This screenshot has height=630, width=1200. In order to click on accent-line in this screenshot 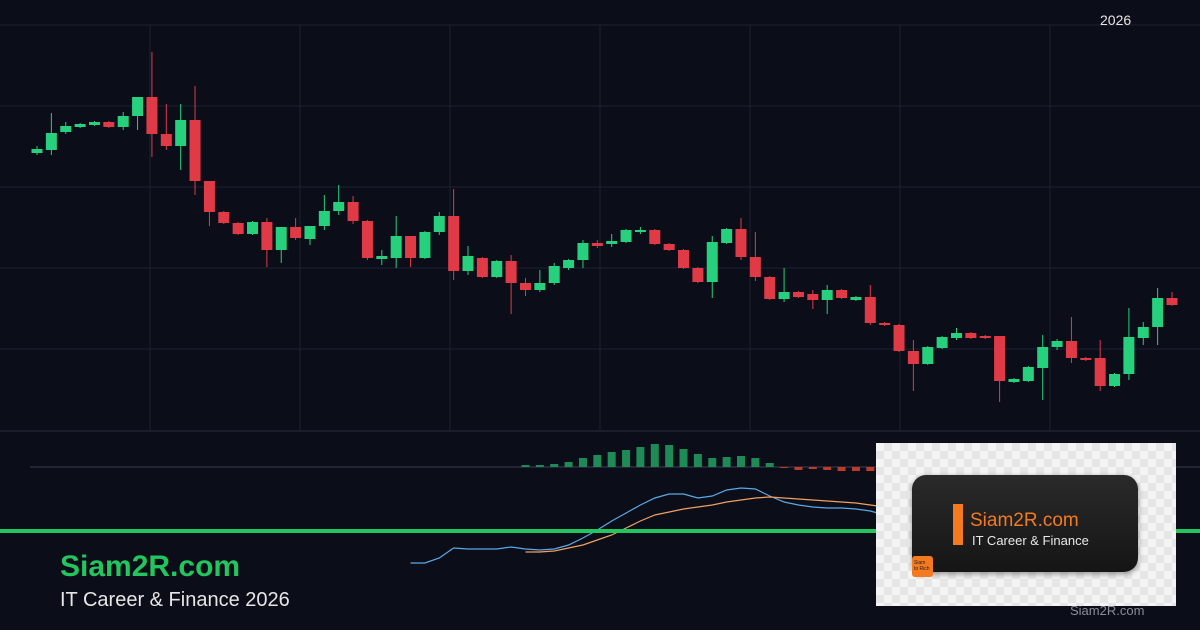, I will do `click(600, 531)`.